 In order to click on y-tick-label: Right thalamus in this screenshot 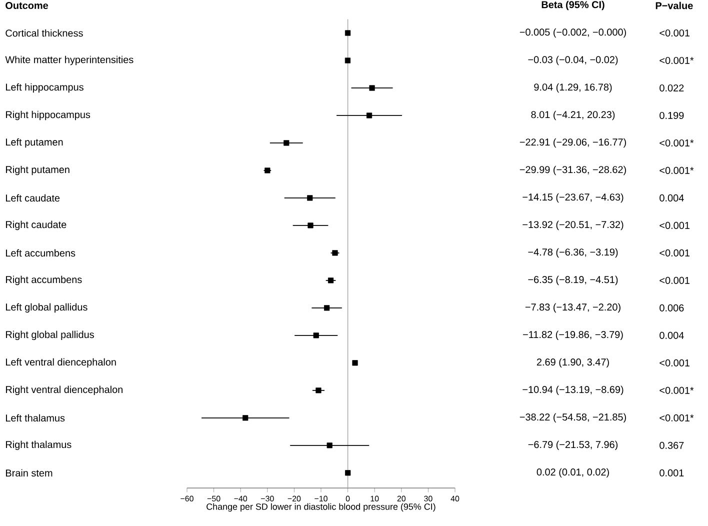, I will do `click(39, 445)`.